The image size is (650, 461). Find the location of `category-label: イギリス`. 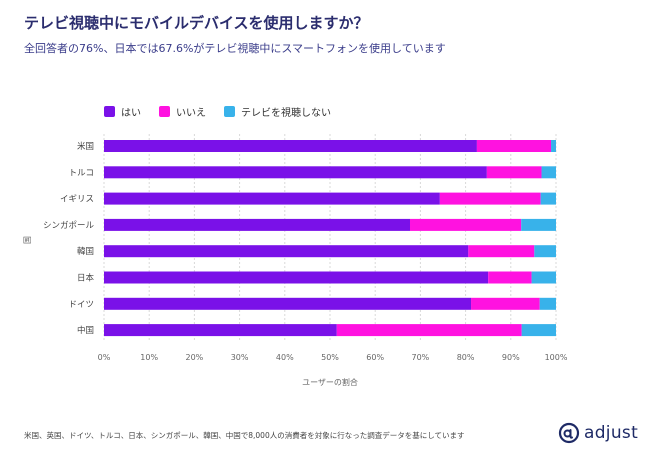

category-label: イギリス is located at coordinates (77, 200).